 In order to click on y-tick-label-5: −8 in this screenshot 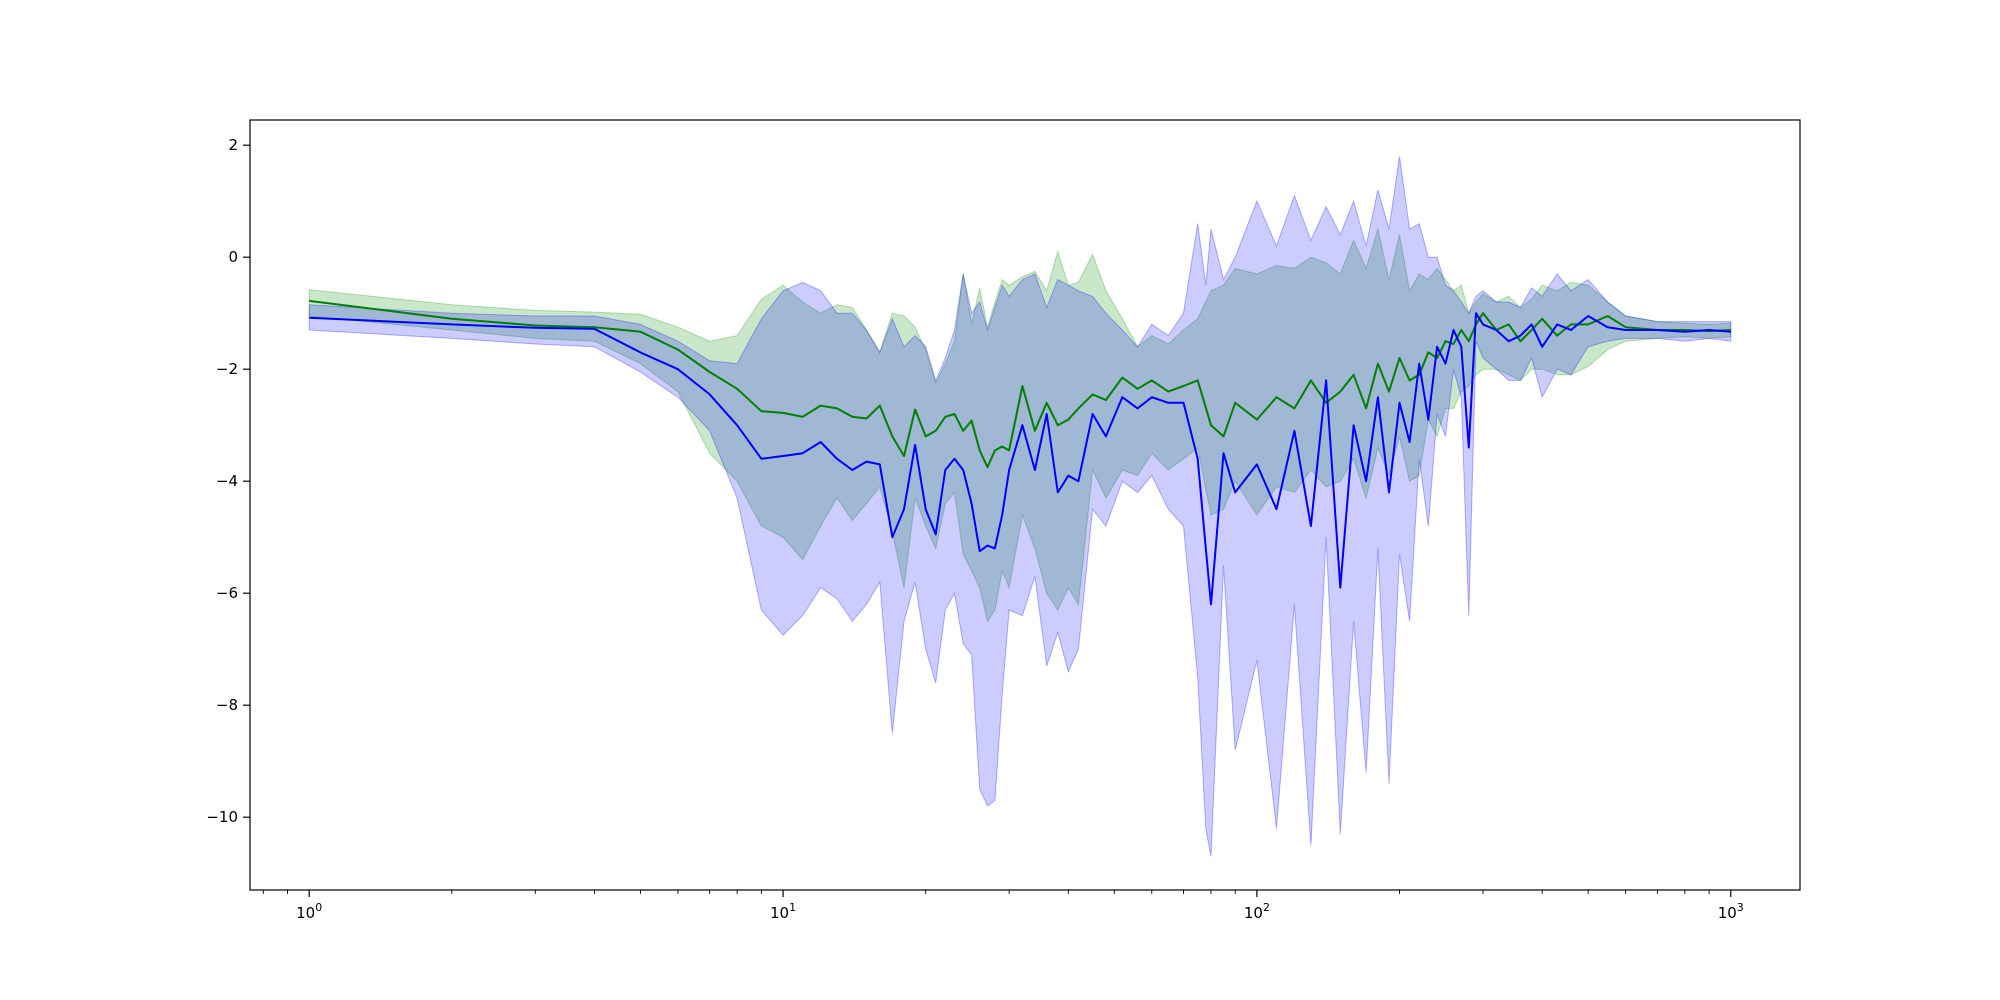, I will do `click(227, 705)`.